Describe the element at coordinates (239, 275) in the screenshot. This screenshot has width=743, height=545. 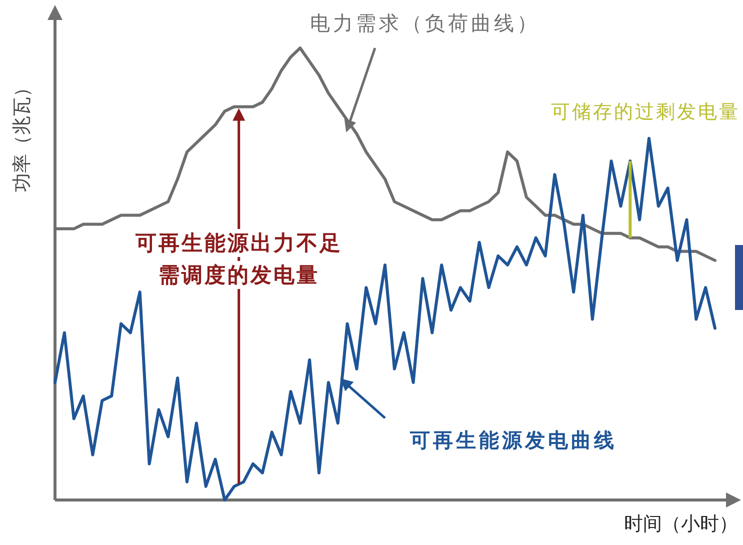
I see `annotation: 需调度的发电量` at that location.